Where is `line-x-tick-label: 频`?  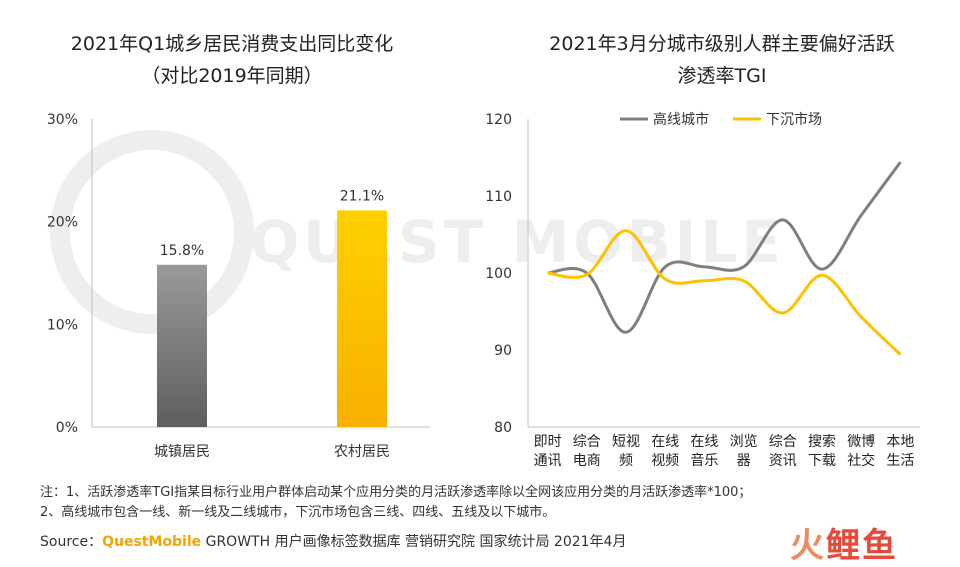
line-x-tick-label: 频 is located at coordinates (626, 461).